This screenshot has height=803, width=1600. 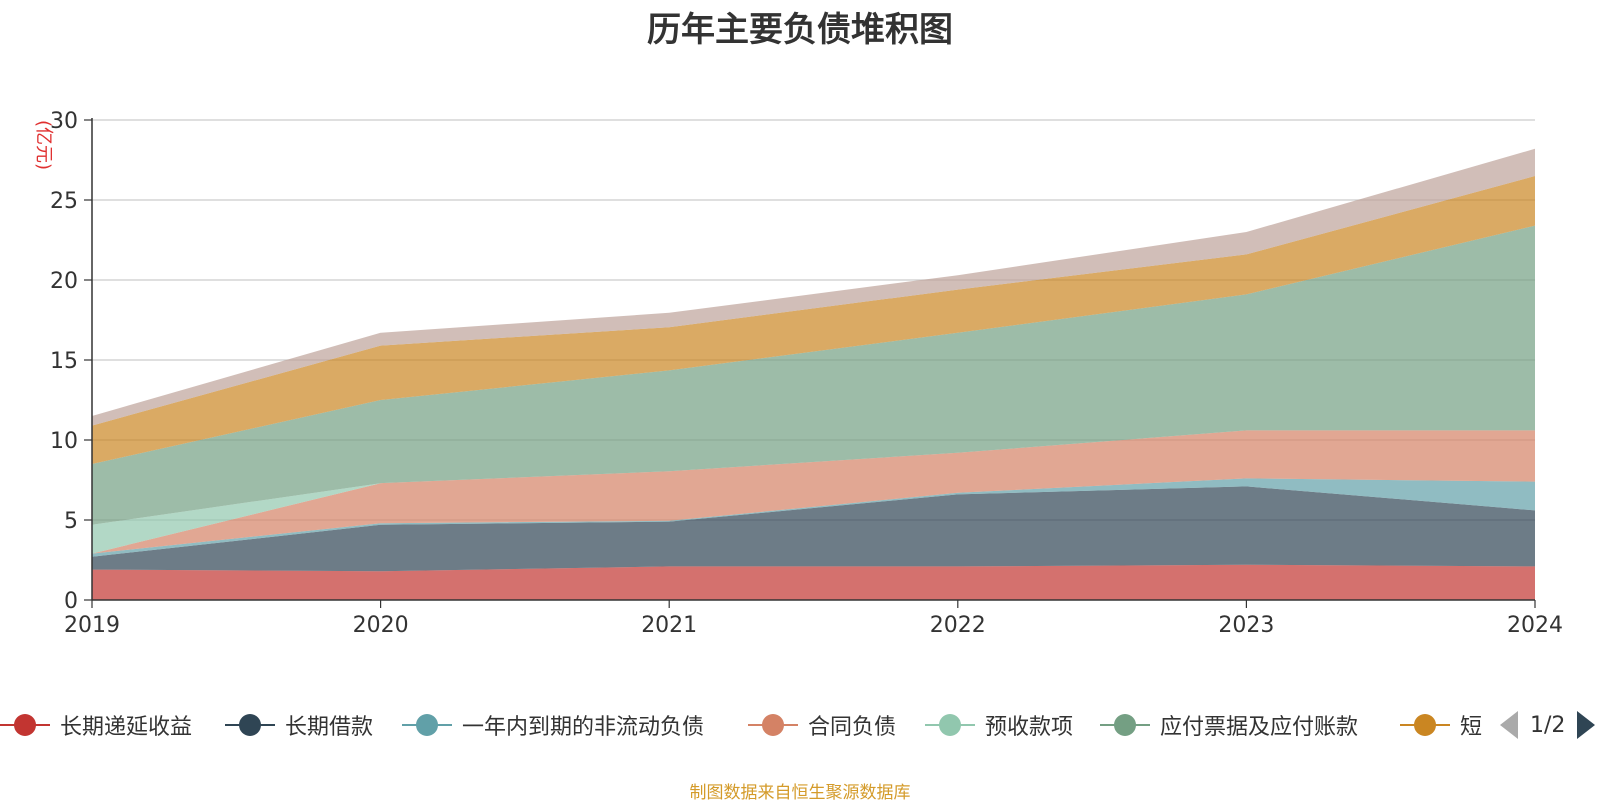 I want to click on x-tick-label: 2023, so click(x=1246, y=625).